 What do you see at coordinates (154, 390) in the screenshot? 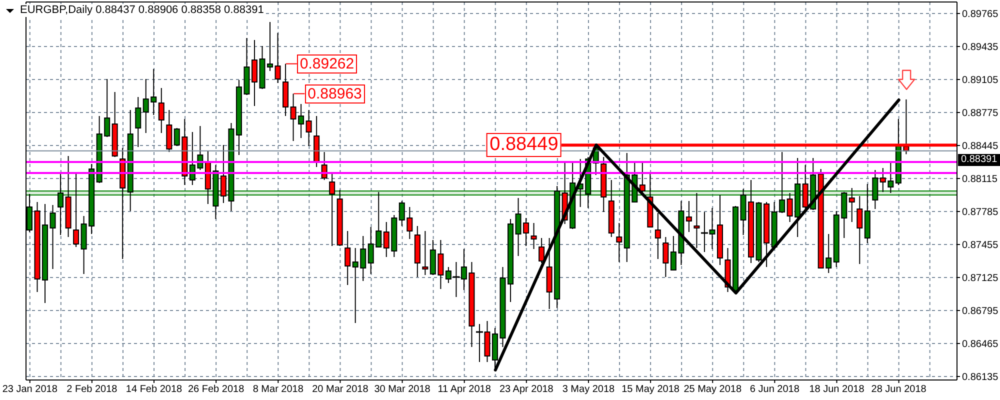
I see `x-tick-label: 14 Feb 2018` at bounding box center [154, 390].